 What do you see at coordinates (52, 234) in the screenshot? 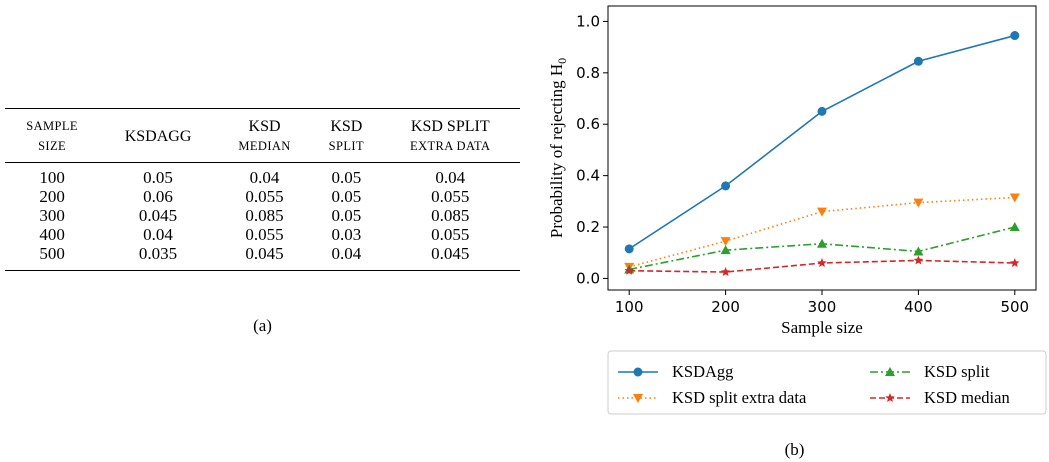
I see `table-cell: 400` at bounding box center [52, 234].